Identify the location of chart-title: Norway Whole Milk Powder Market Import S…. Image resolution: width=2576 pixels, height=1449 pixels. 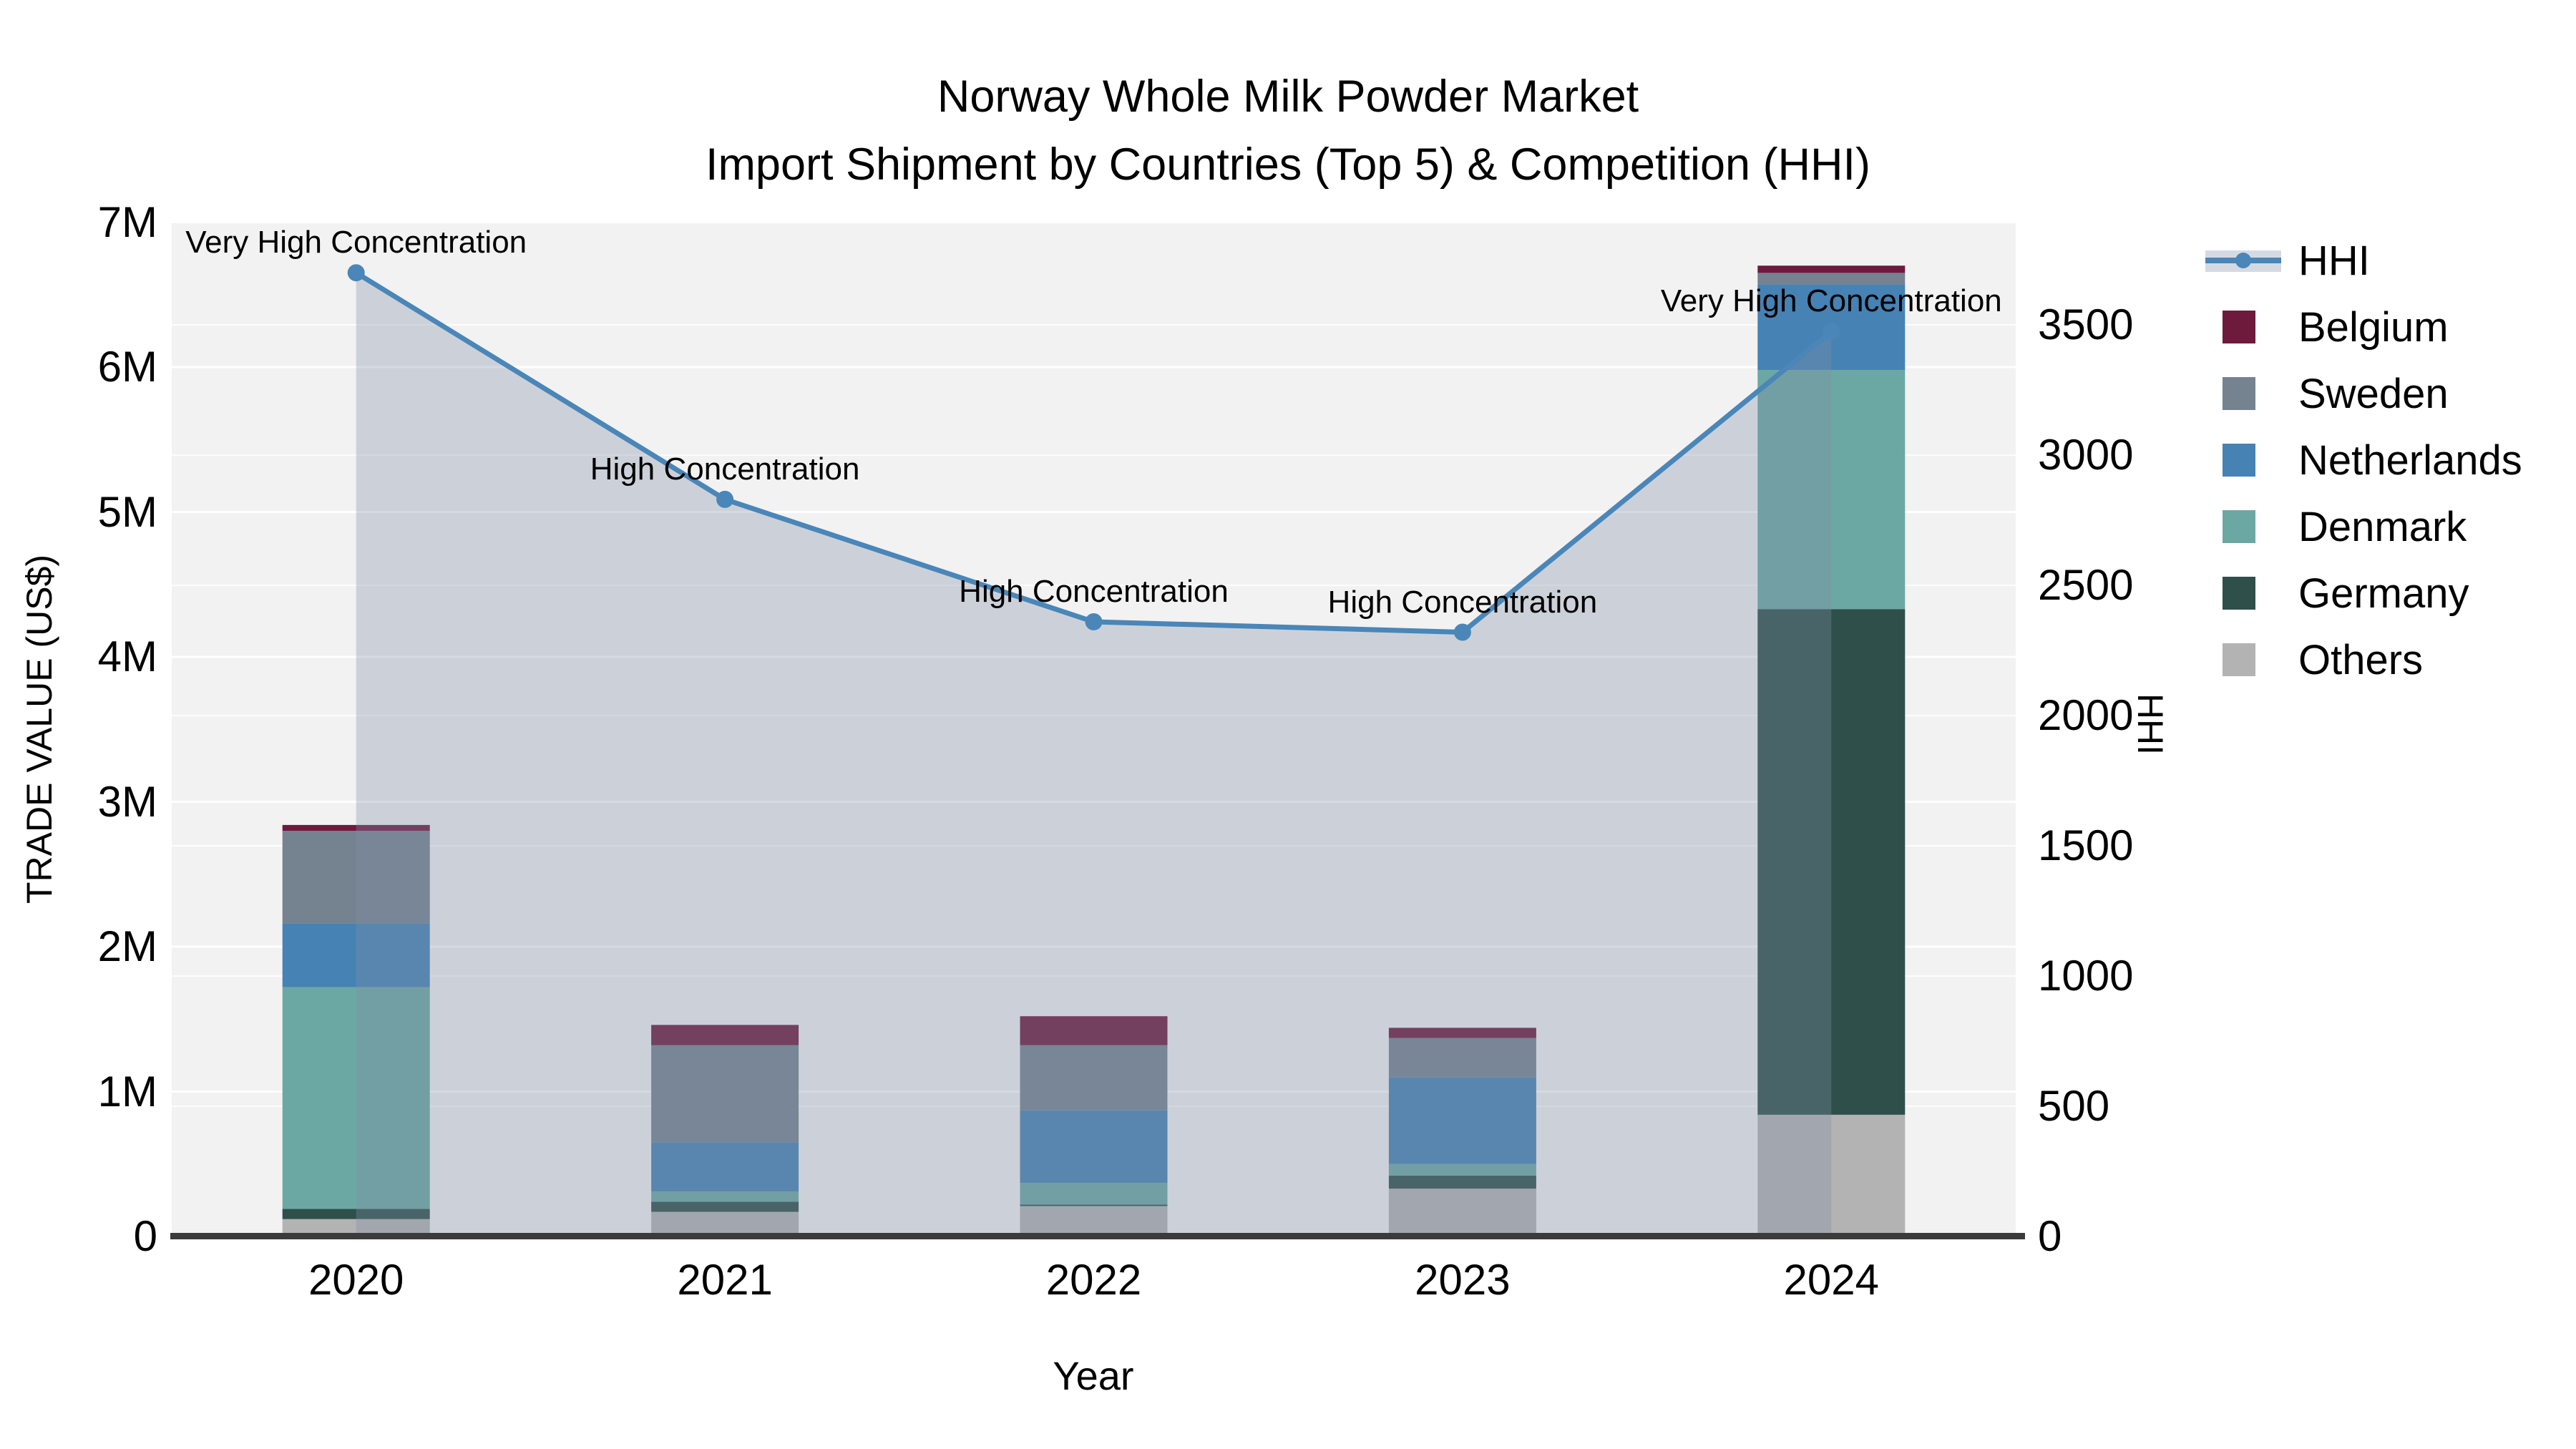
(1288, 131).